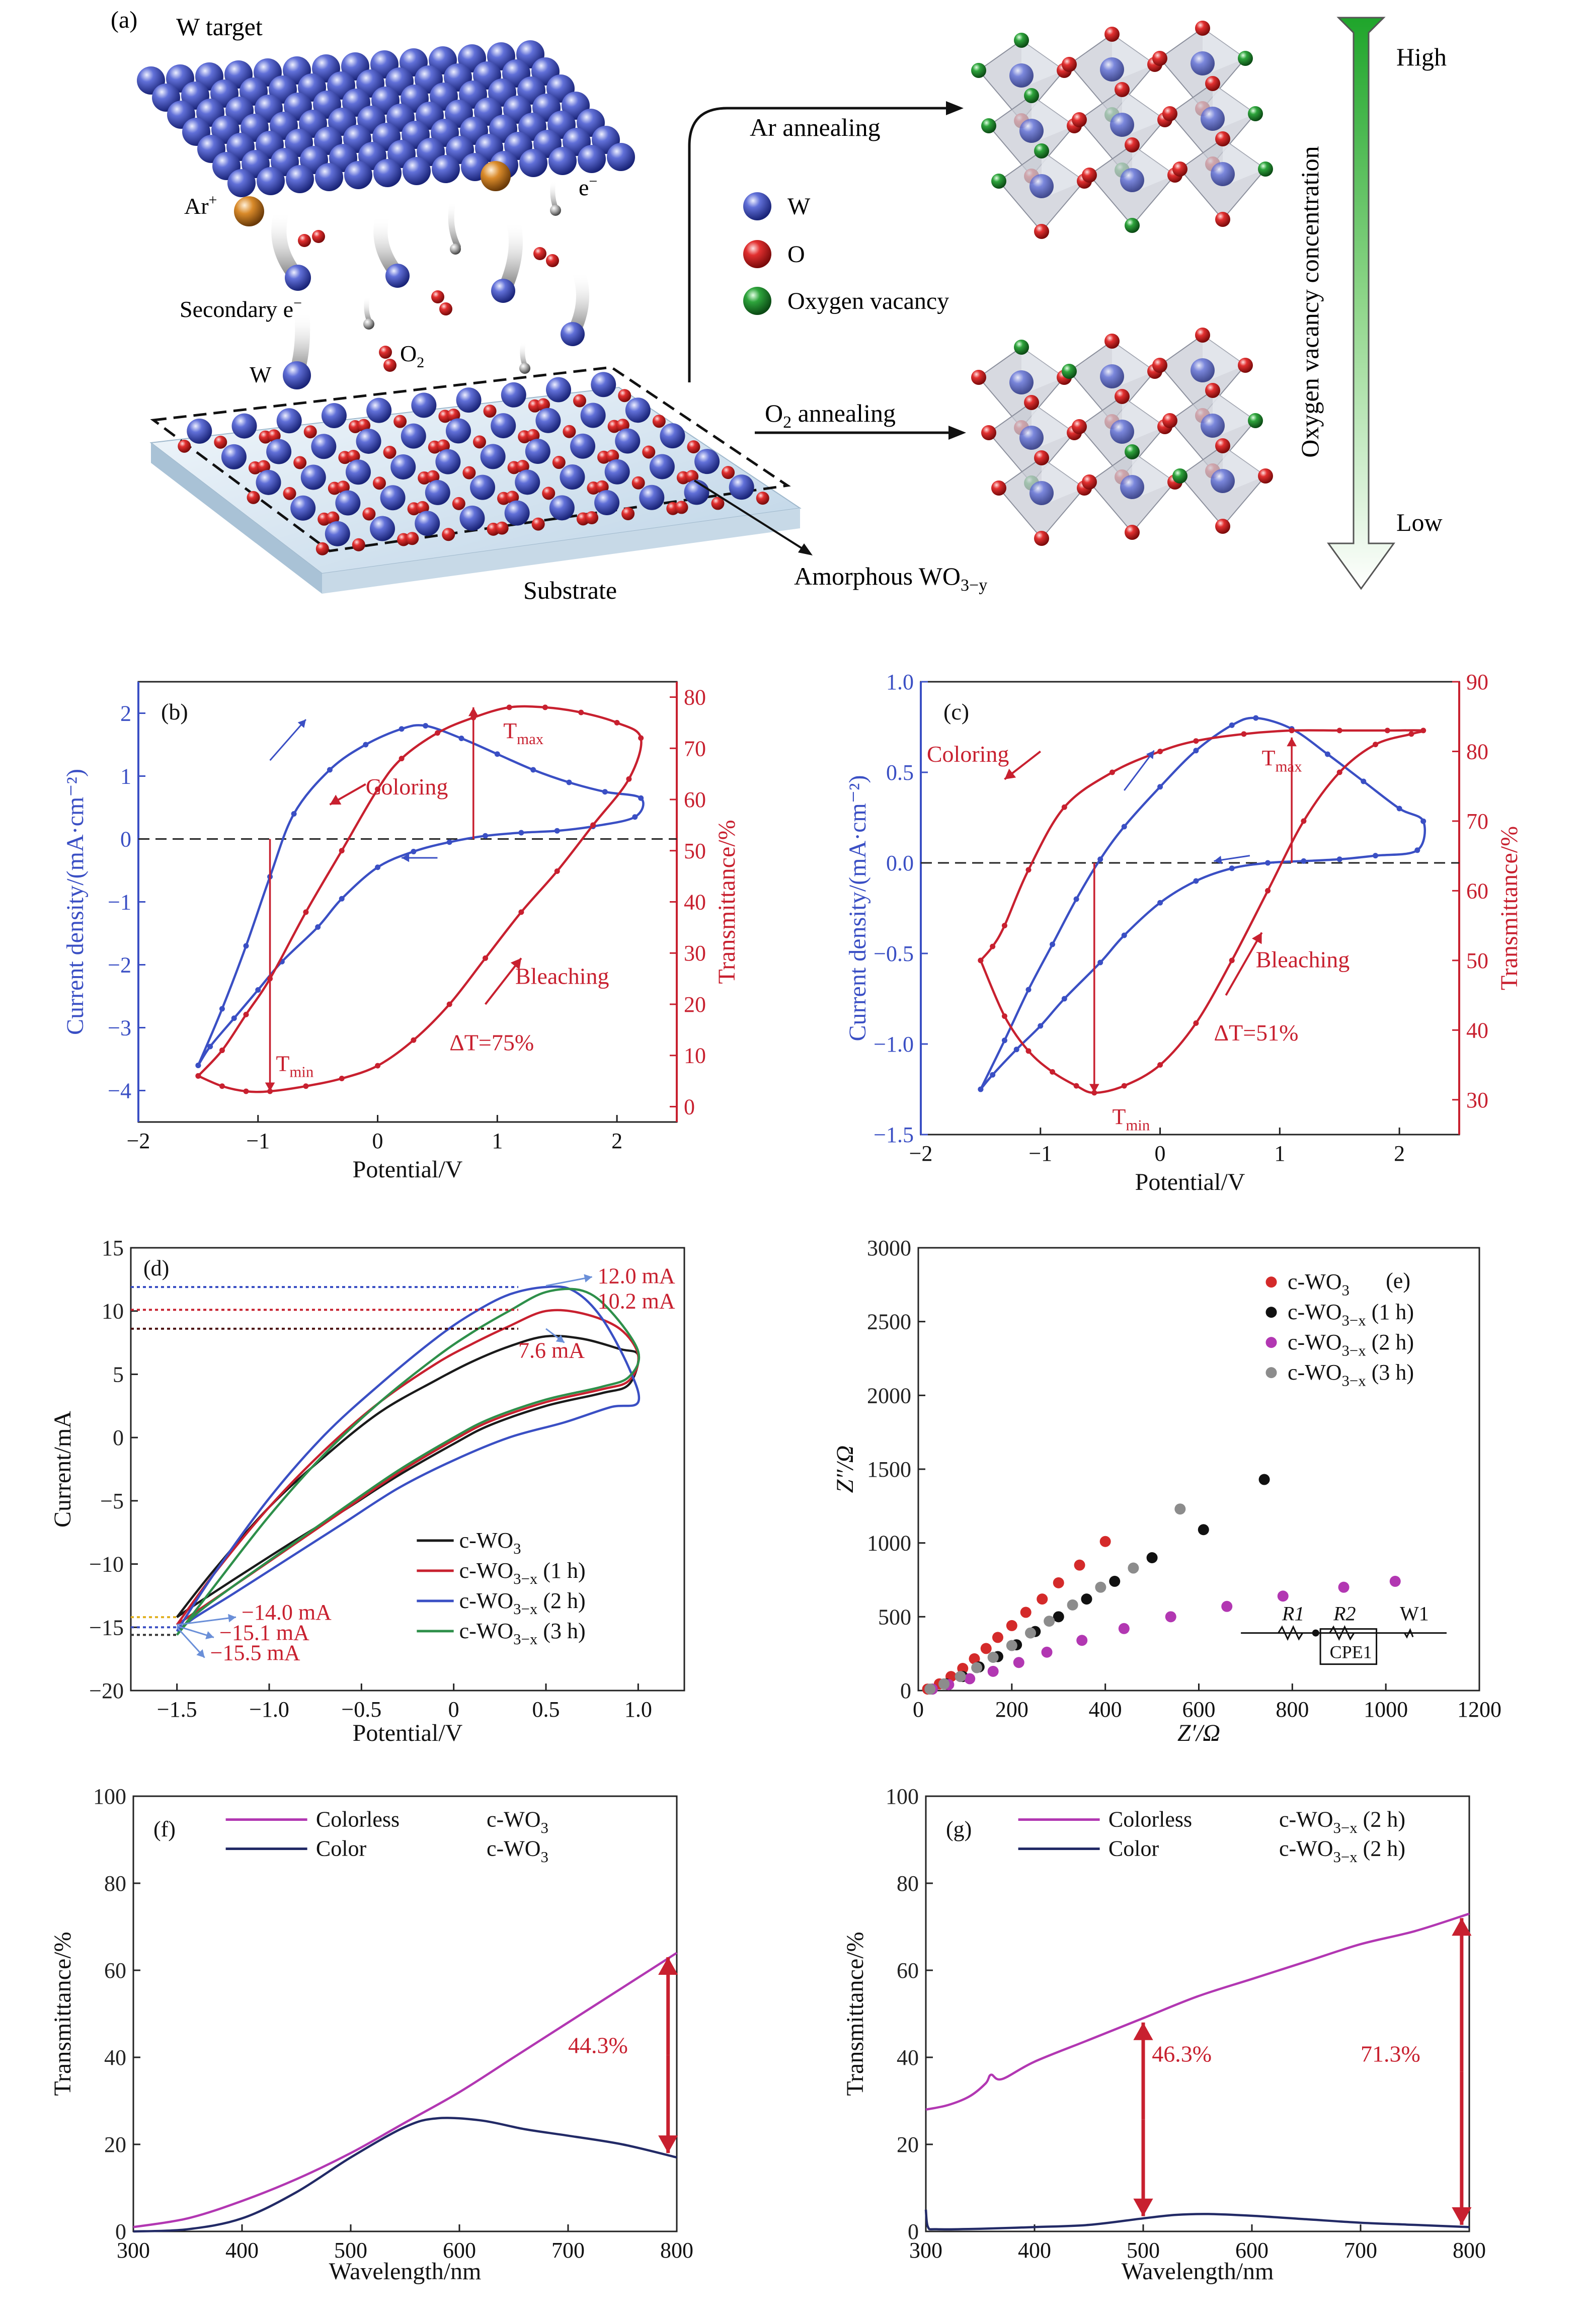 The image size is (1585, 2324). I want to click on circuit-cpe-loop, so click(1348, 1646).